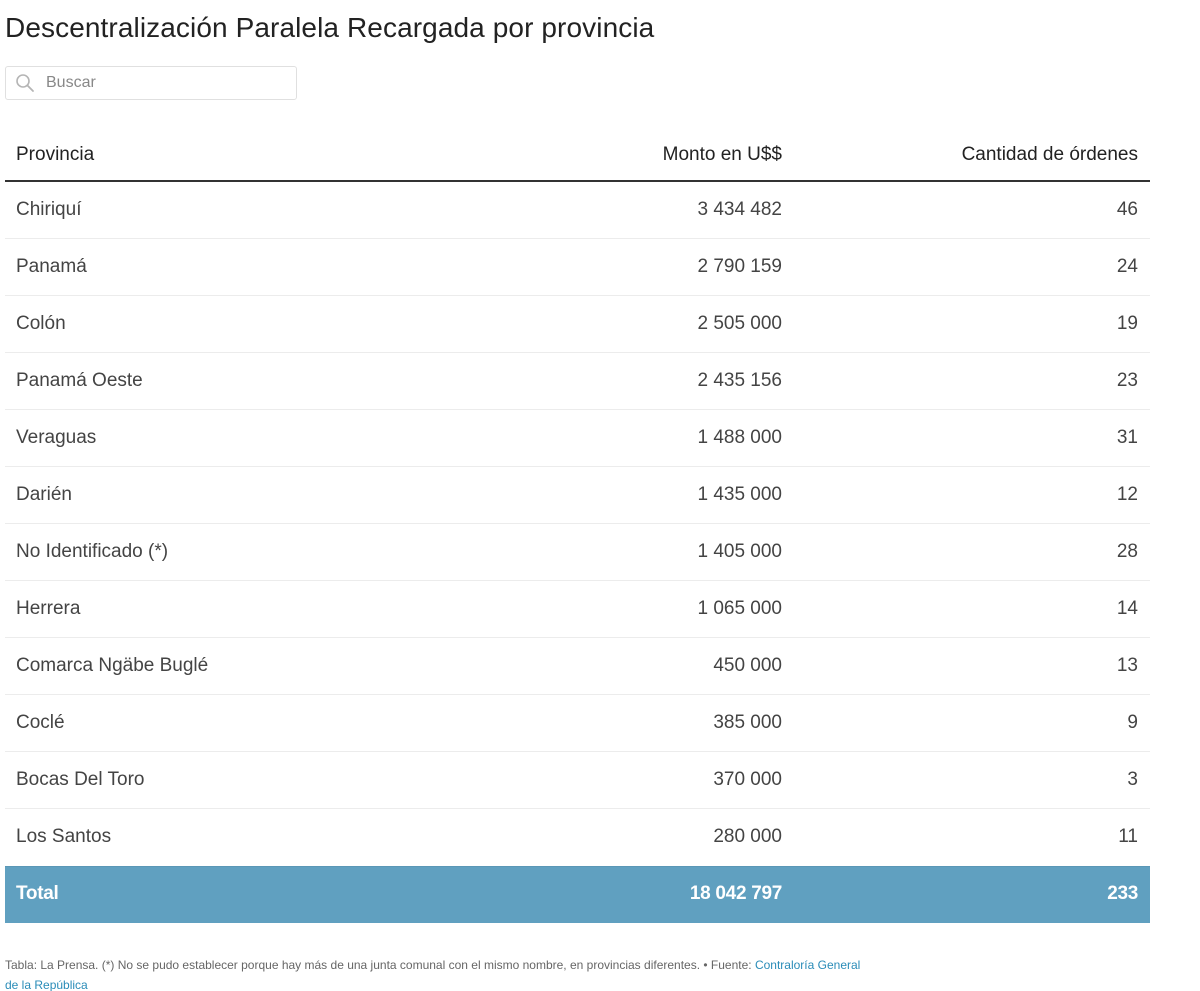  Describe the element at coordinates (739, 323) in the screenshot. I see `cell-monto: 2 505 000` at that location.